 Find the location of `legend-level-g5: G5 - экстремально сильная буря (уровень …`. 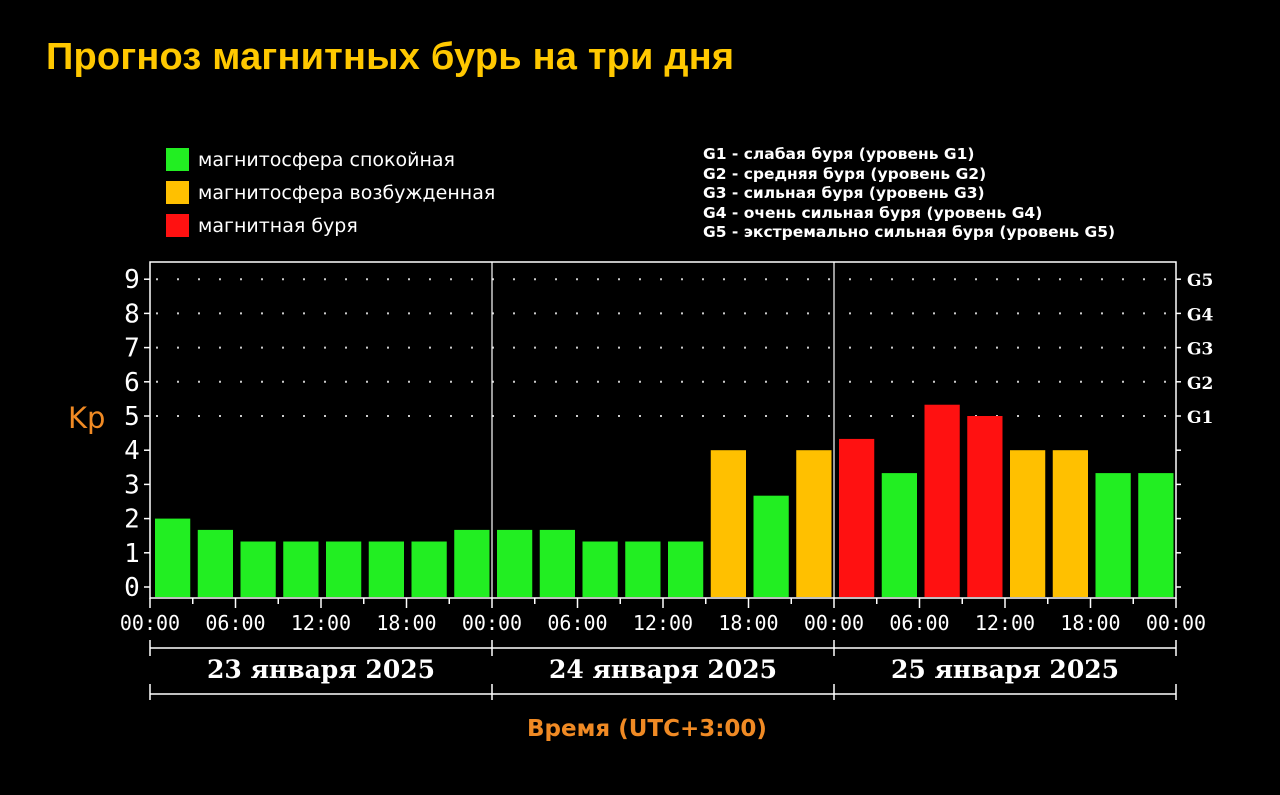

legend-level-g5: G5 - экстремально сильная буря (уровень … is located at coordinates (909, 232).